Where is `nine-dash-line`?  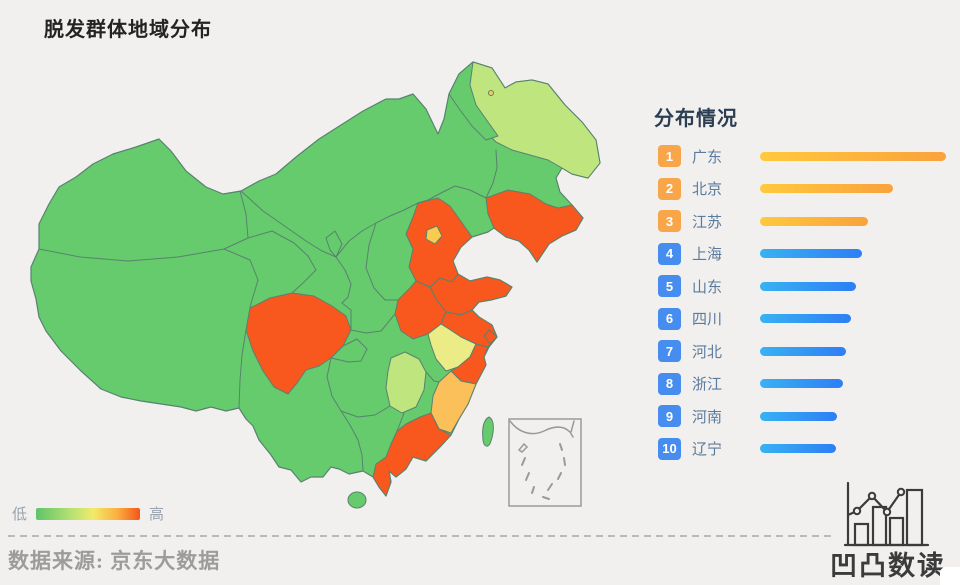
nine-dash-line is located at coordinates (543, 471).